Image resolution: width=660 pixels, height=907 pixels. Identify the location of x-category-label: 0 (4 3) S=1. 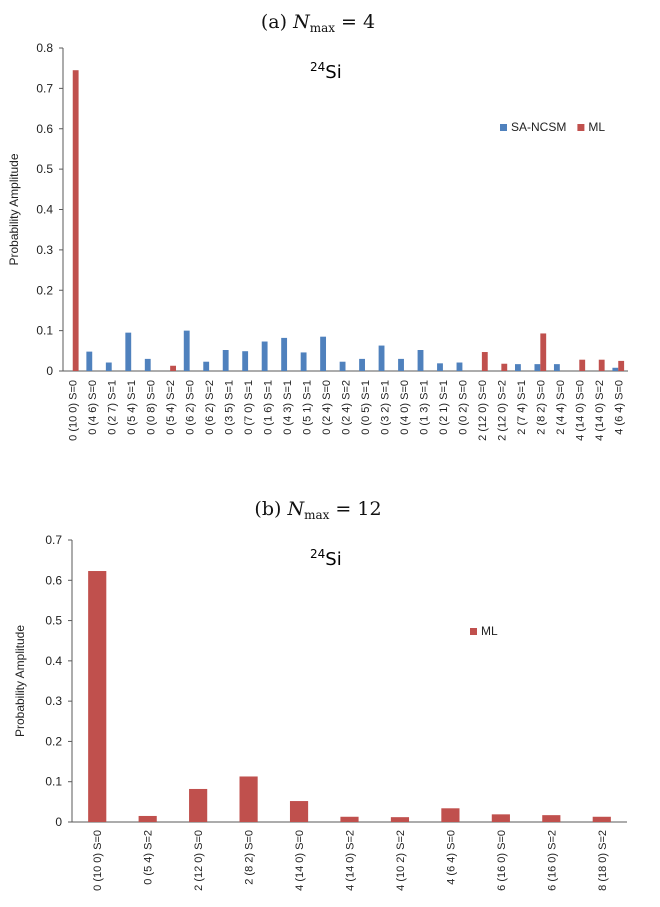
(288, 407).